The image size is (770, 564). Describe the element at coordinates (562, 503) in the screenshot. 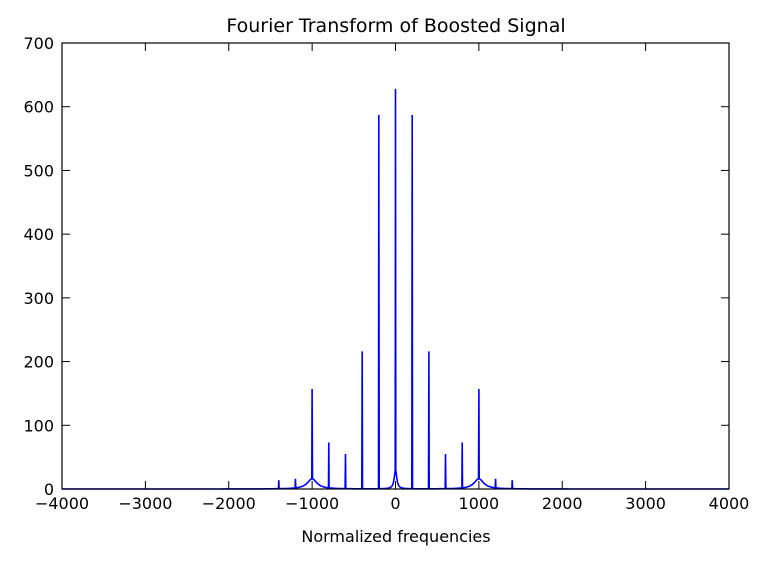

I see `x-tick-label: 2000` at that location.